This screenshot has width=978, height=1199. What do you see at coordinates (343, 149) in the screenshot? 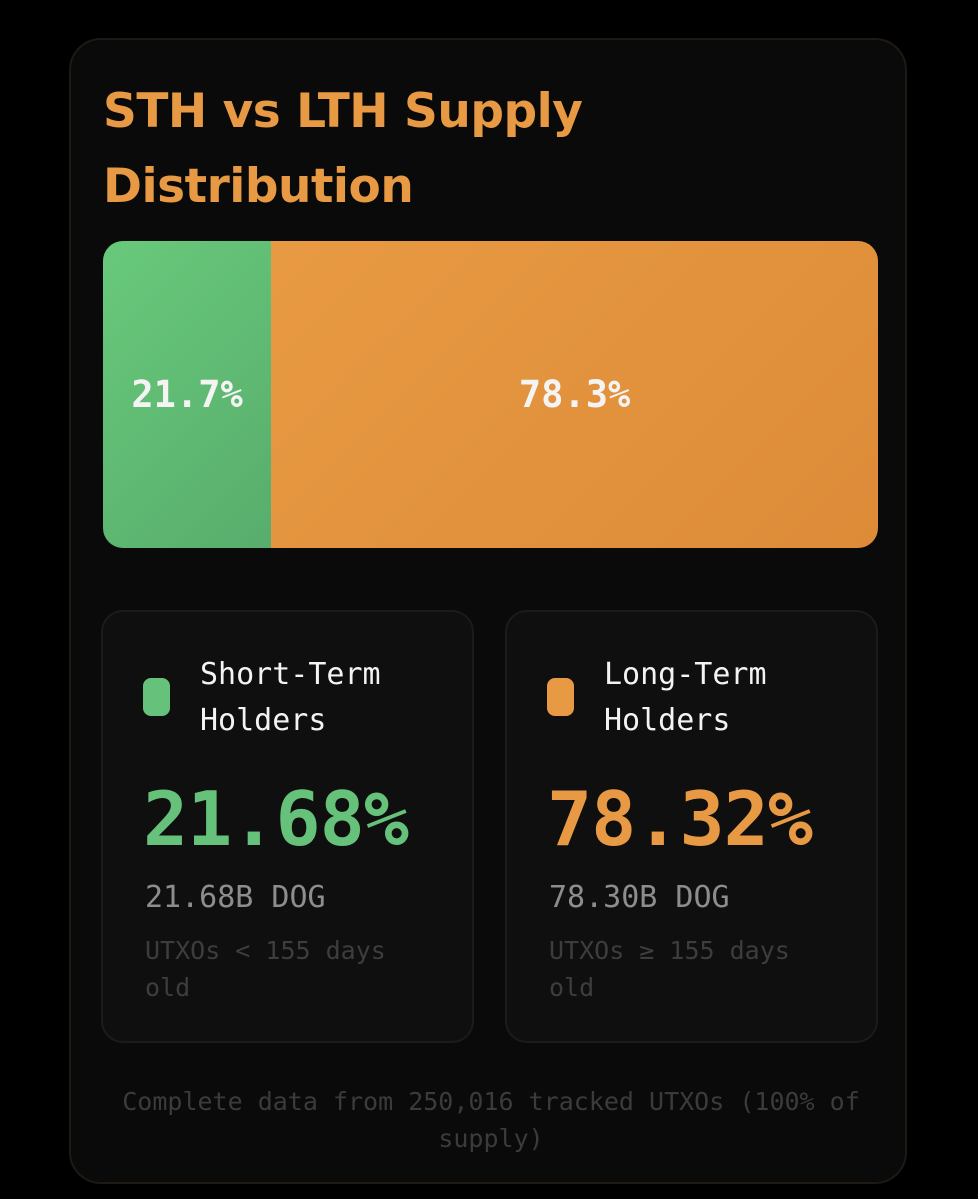
I see `card-title: STH vs LTH Supply Distribution` at bounding box center [343, 149].